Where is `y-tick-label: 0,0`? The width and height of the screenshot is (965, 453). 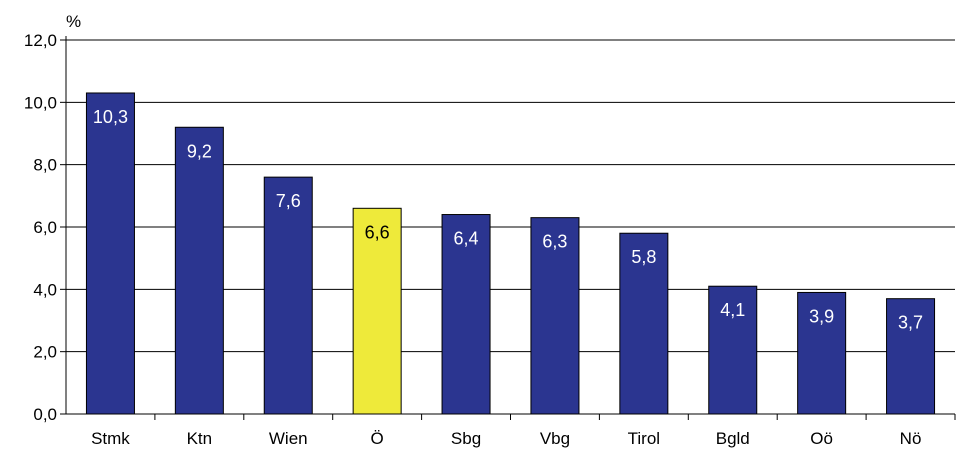
y-tick-label: 0,0 is located at coordinates (45, 414).